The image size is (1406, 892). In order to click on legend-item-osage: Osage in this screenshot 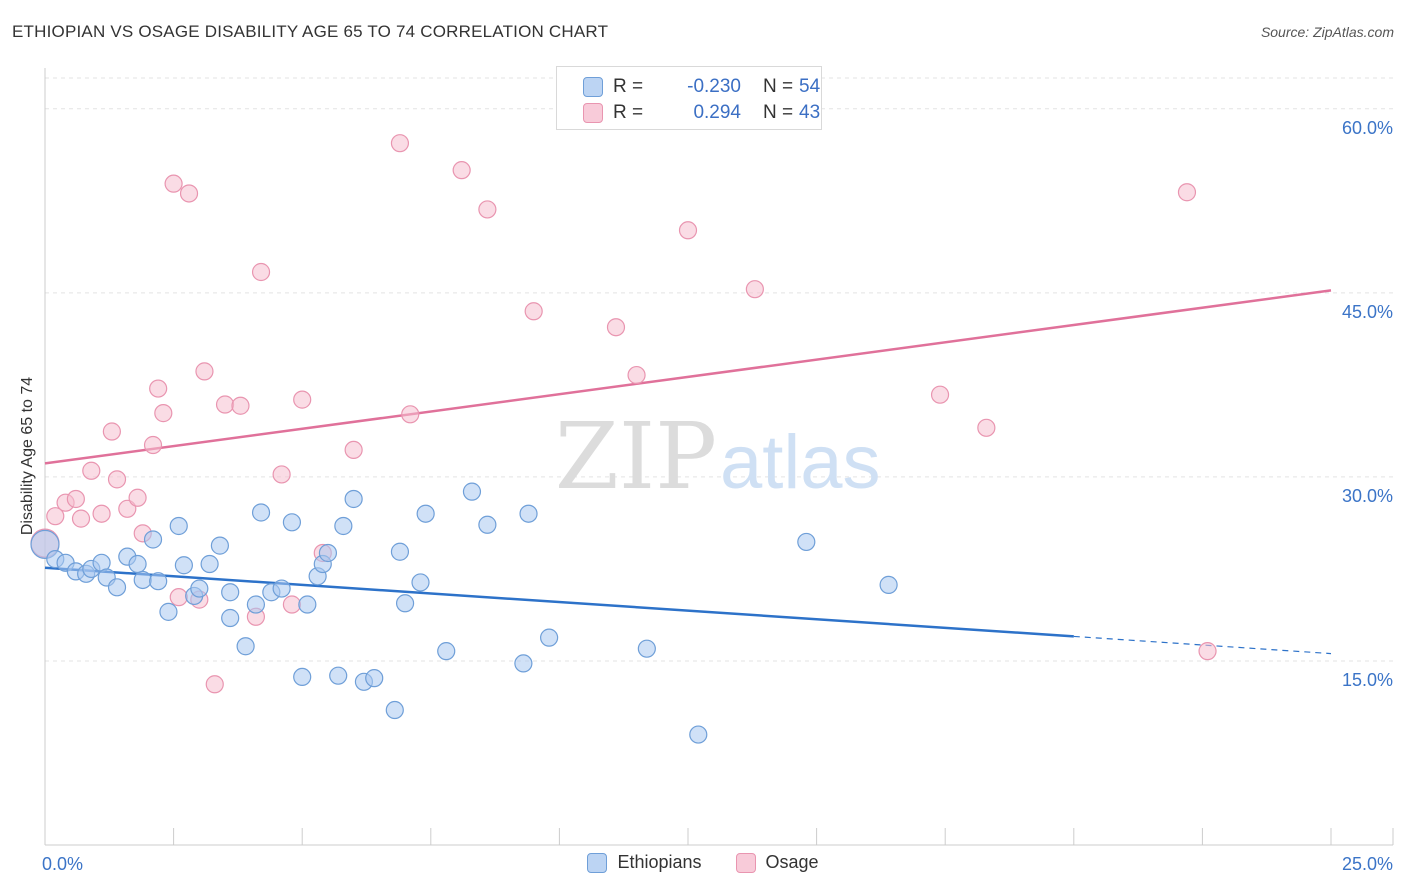, I will do `click(777, 862)`.